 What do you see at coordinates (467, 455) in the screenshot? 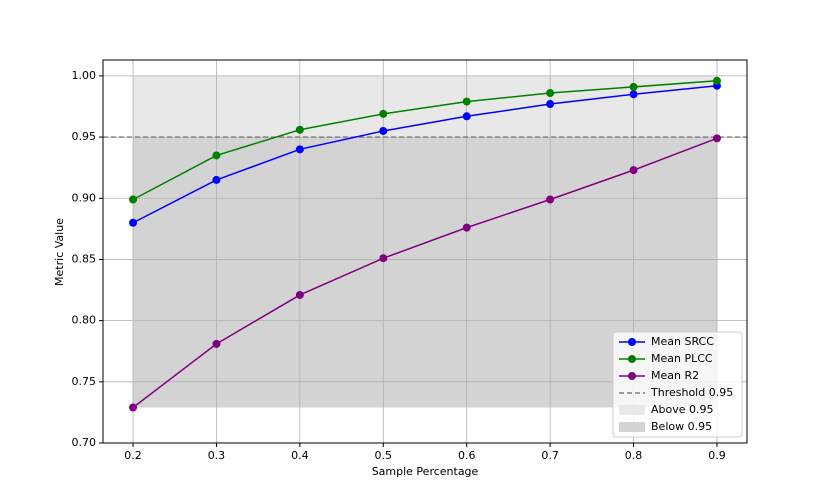
I see `x-tick-label: 0.6` at bounding box center [467, 455].